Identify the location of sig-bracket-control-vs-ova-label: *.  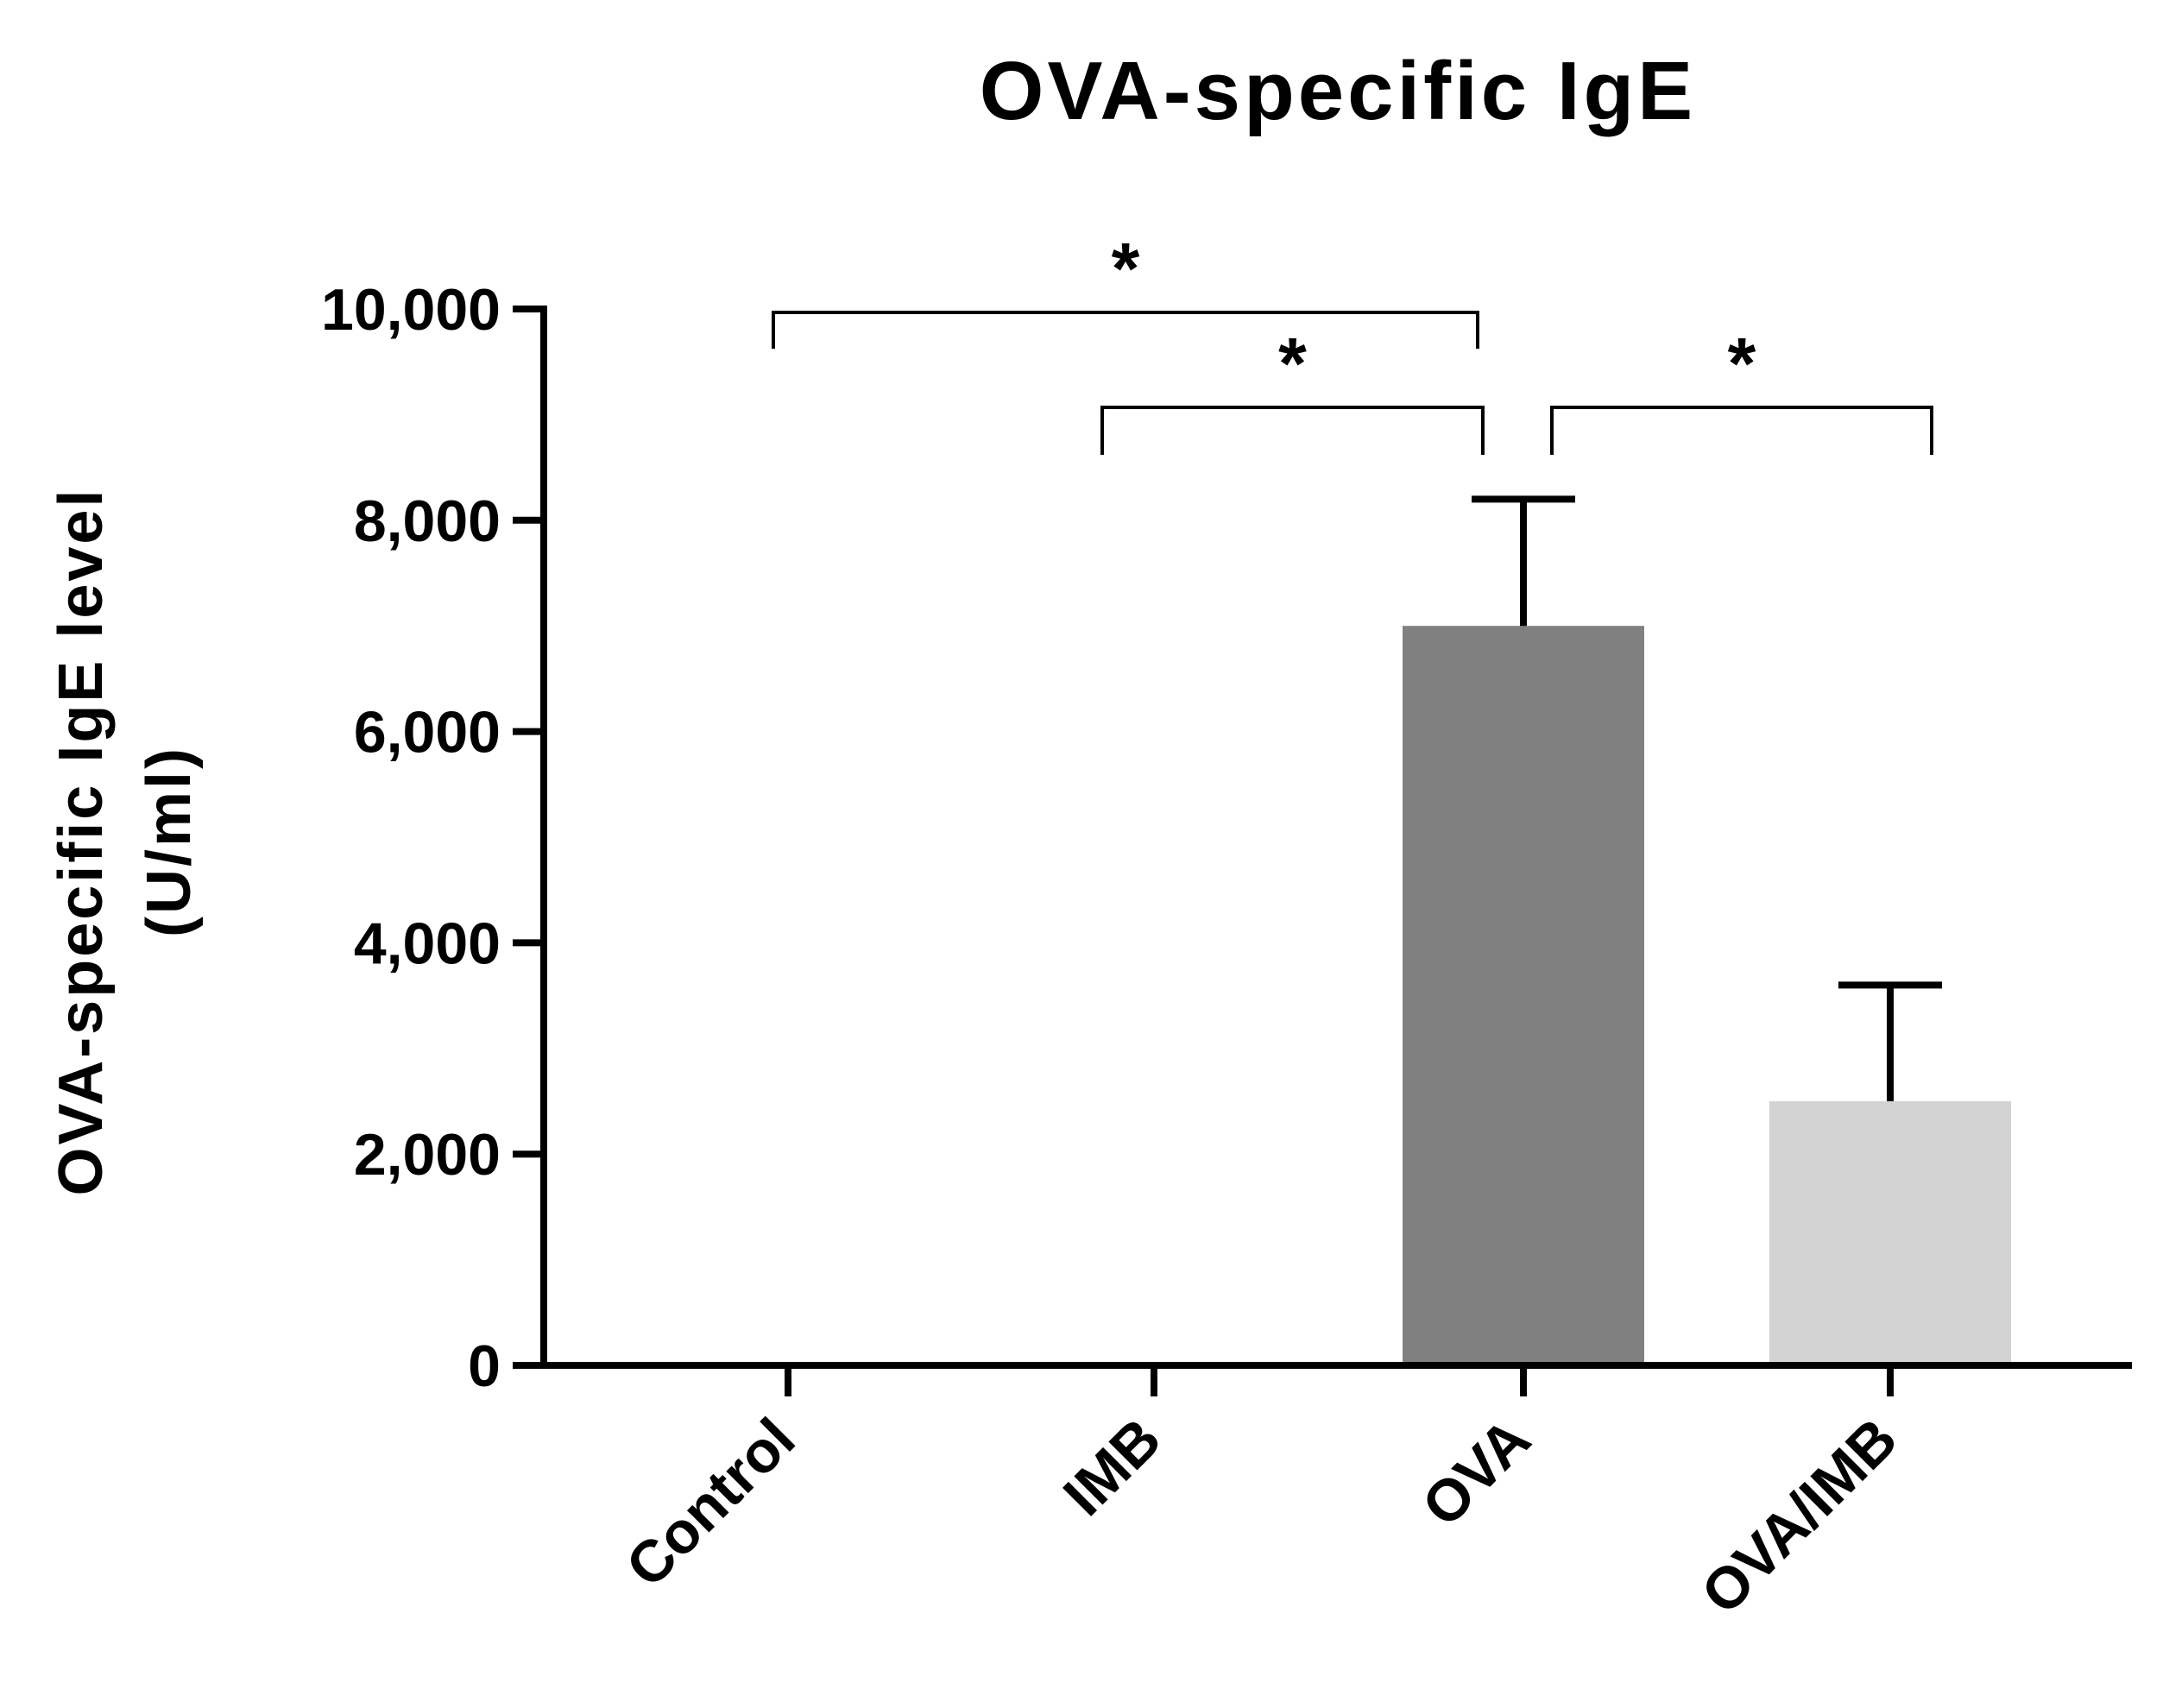
(1126, 268).